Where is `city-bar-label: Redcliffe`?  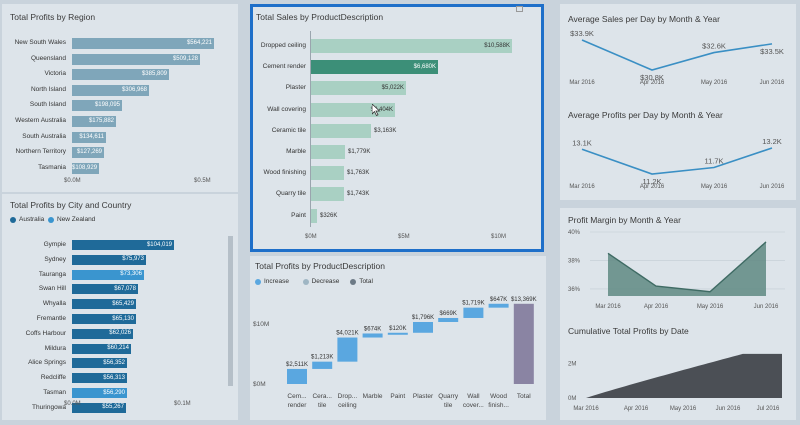
city-bar-label: Redcliffe is located at coordinates (53, 378).